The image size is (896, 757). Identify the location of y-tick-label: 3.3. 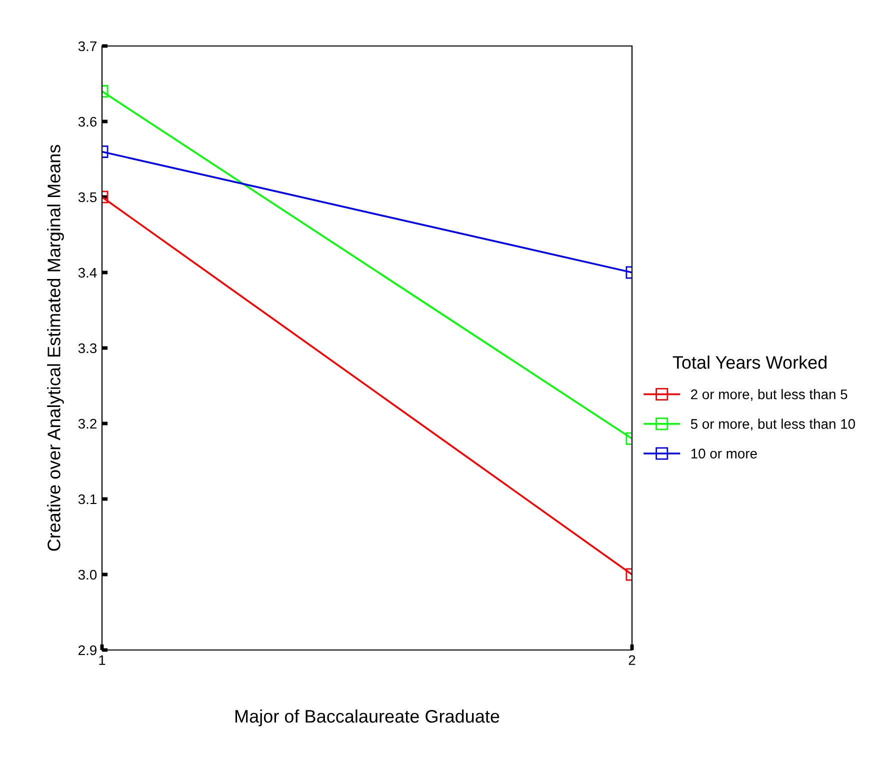
(87, 348).